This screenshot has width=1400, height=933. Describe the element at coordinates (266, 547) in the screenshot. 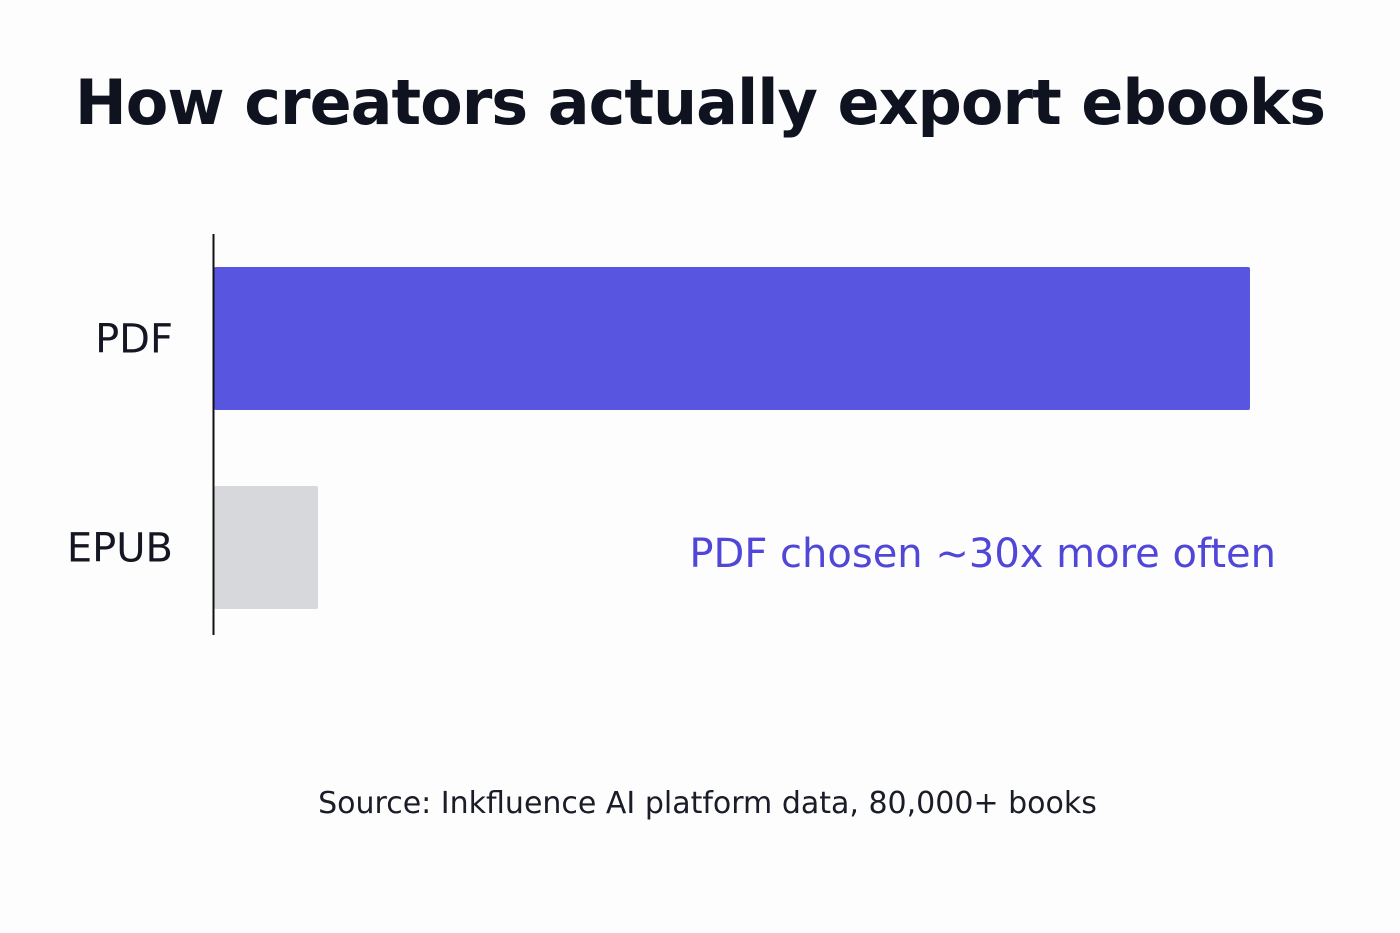

I see `bar-epub` at that location.